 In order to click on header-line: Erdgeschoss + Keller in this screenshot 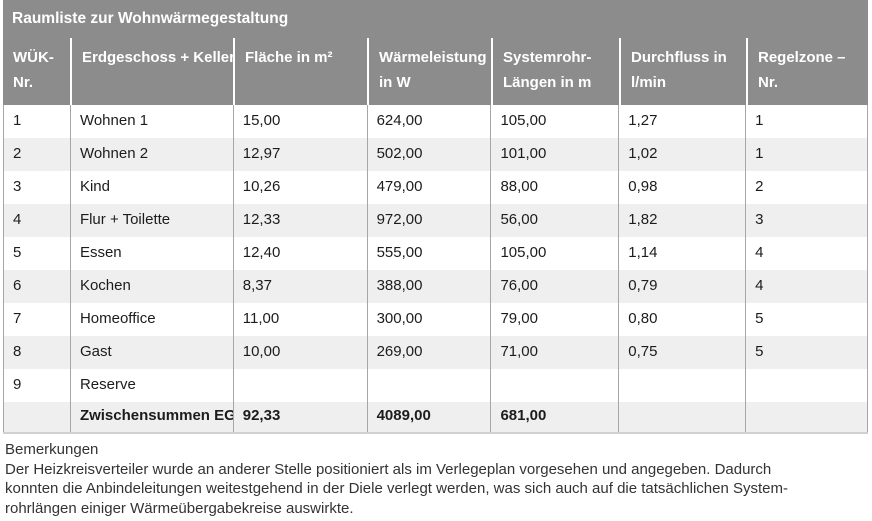, I will do `click(157, 57)`.